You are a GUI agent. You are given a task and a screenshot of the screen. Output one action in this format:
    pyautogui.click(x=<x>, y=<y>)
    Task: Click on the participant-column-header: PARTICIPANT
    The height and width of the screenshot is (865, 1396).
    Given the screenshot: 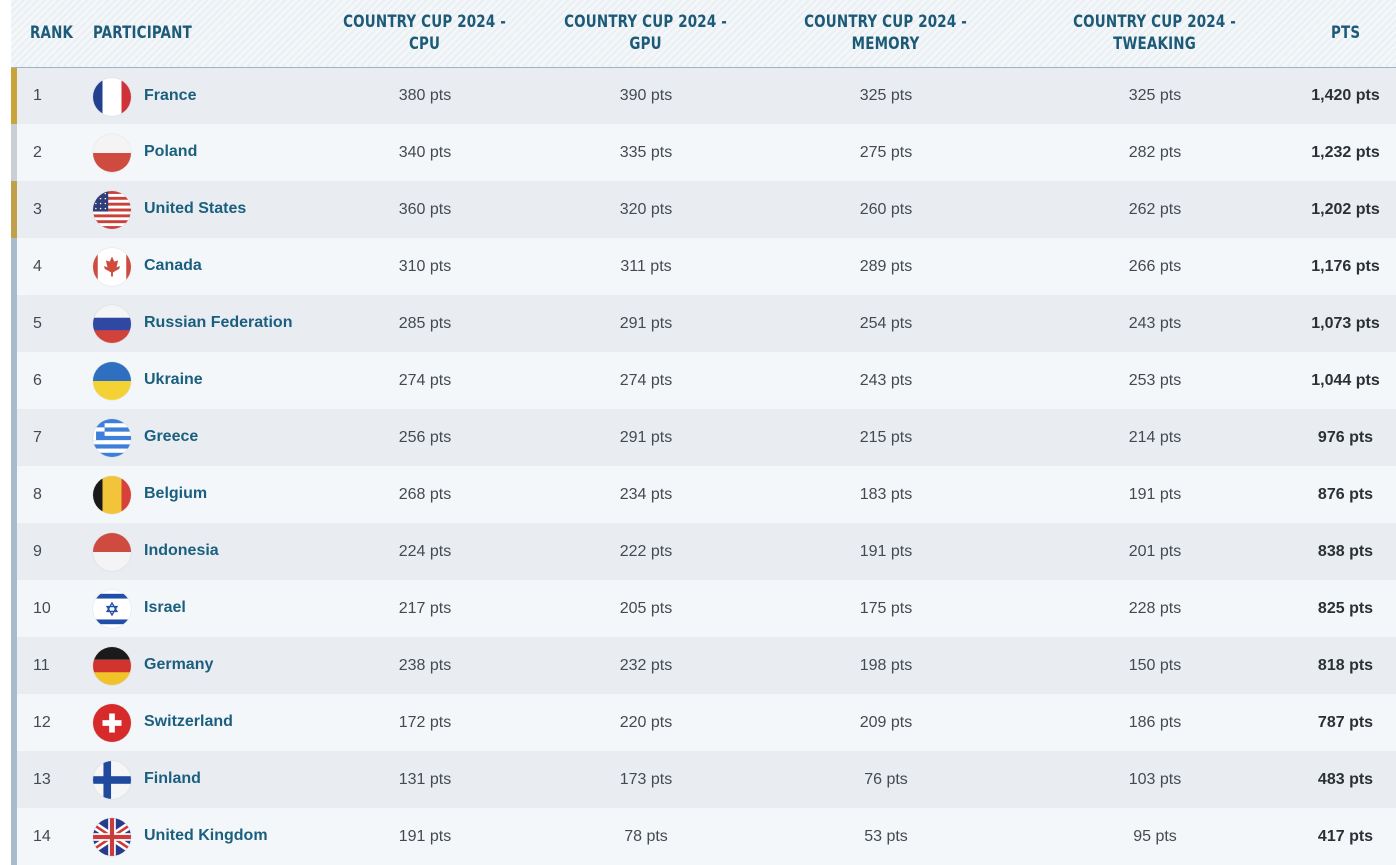 What is the action you would take?
    pyautogui.click(x=142, y=33)
    